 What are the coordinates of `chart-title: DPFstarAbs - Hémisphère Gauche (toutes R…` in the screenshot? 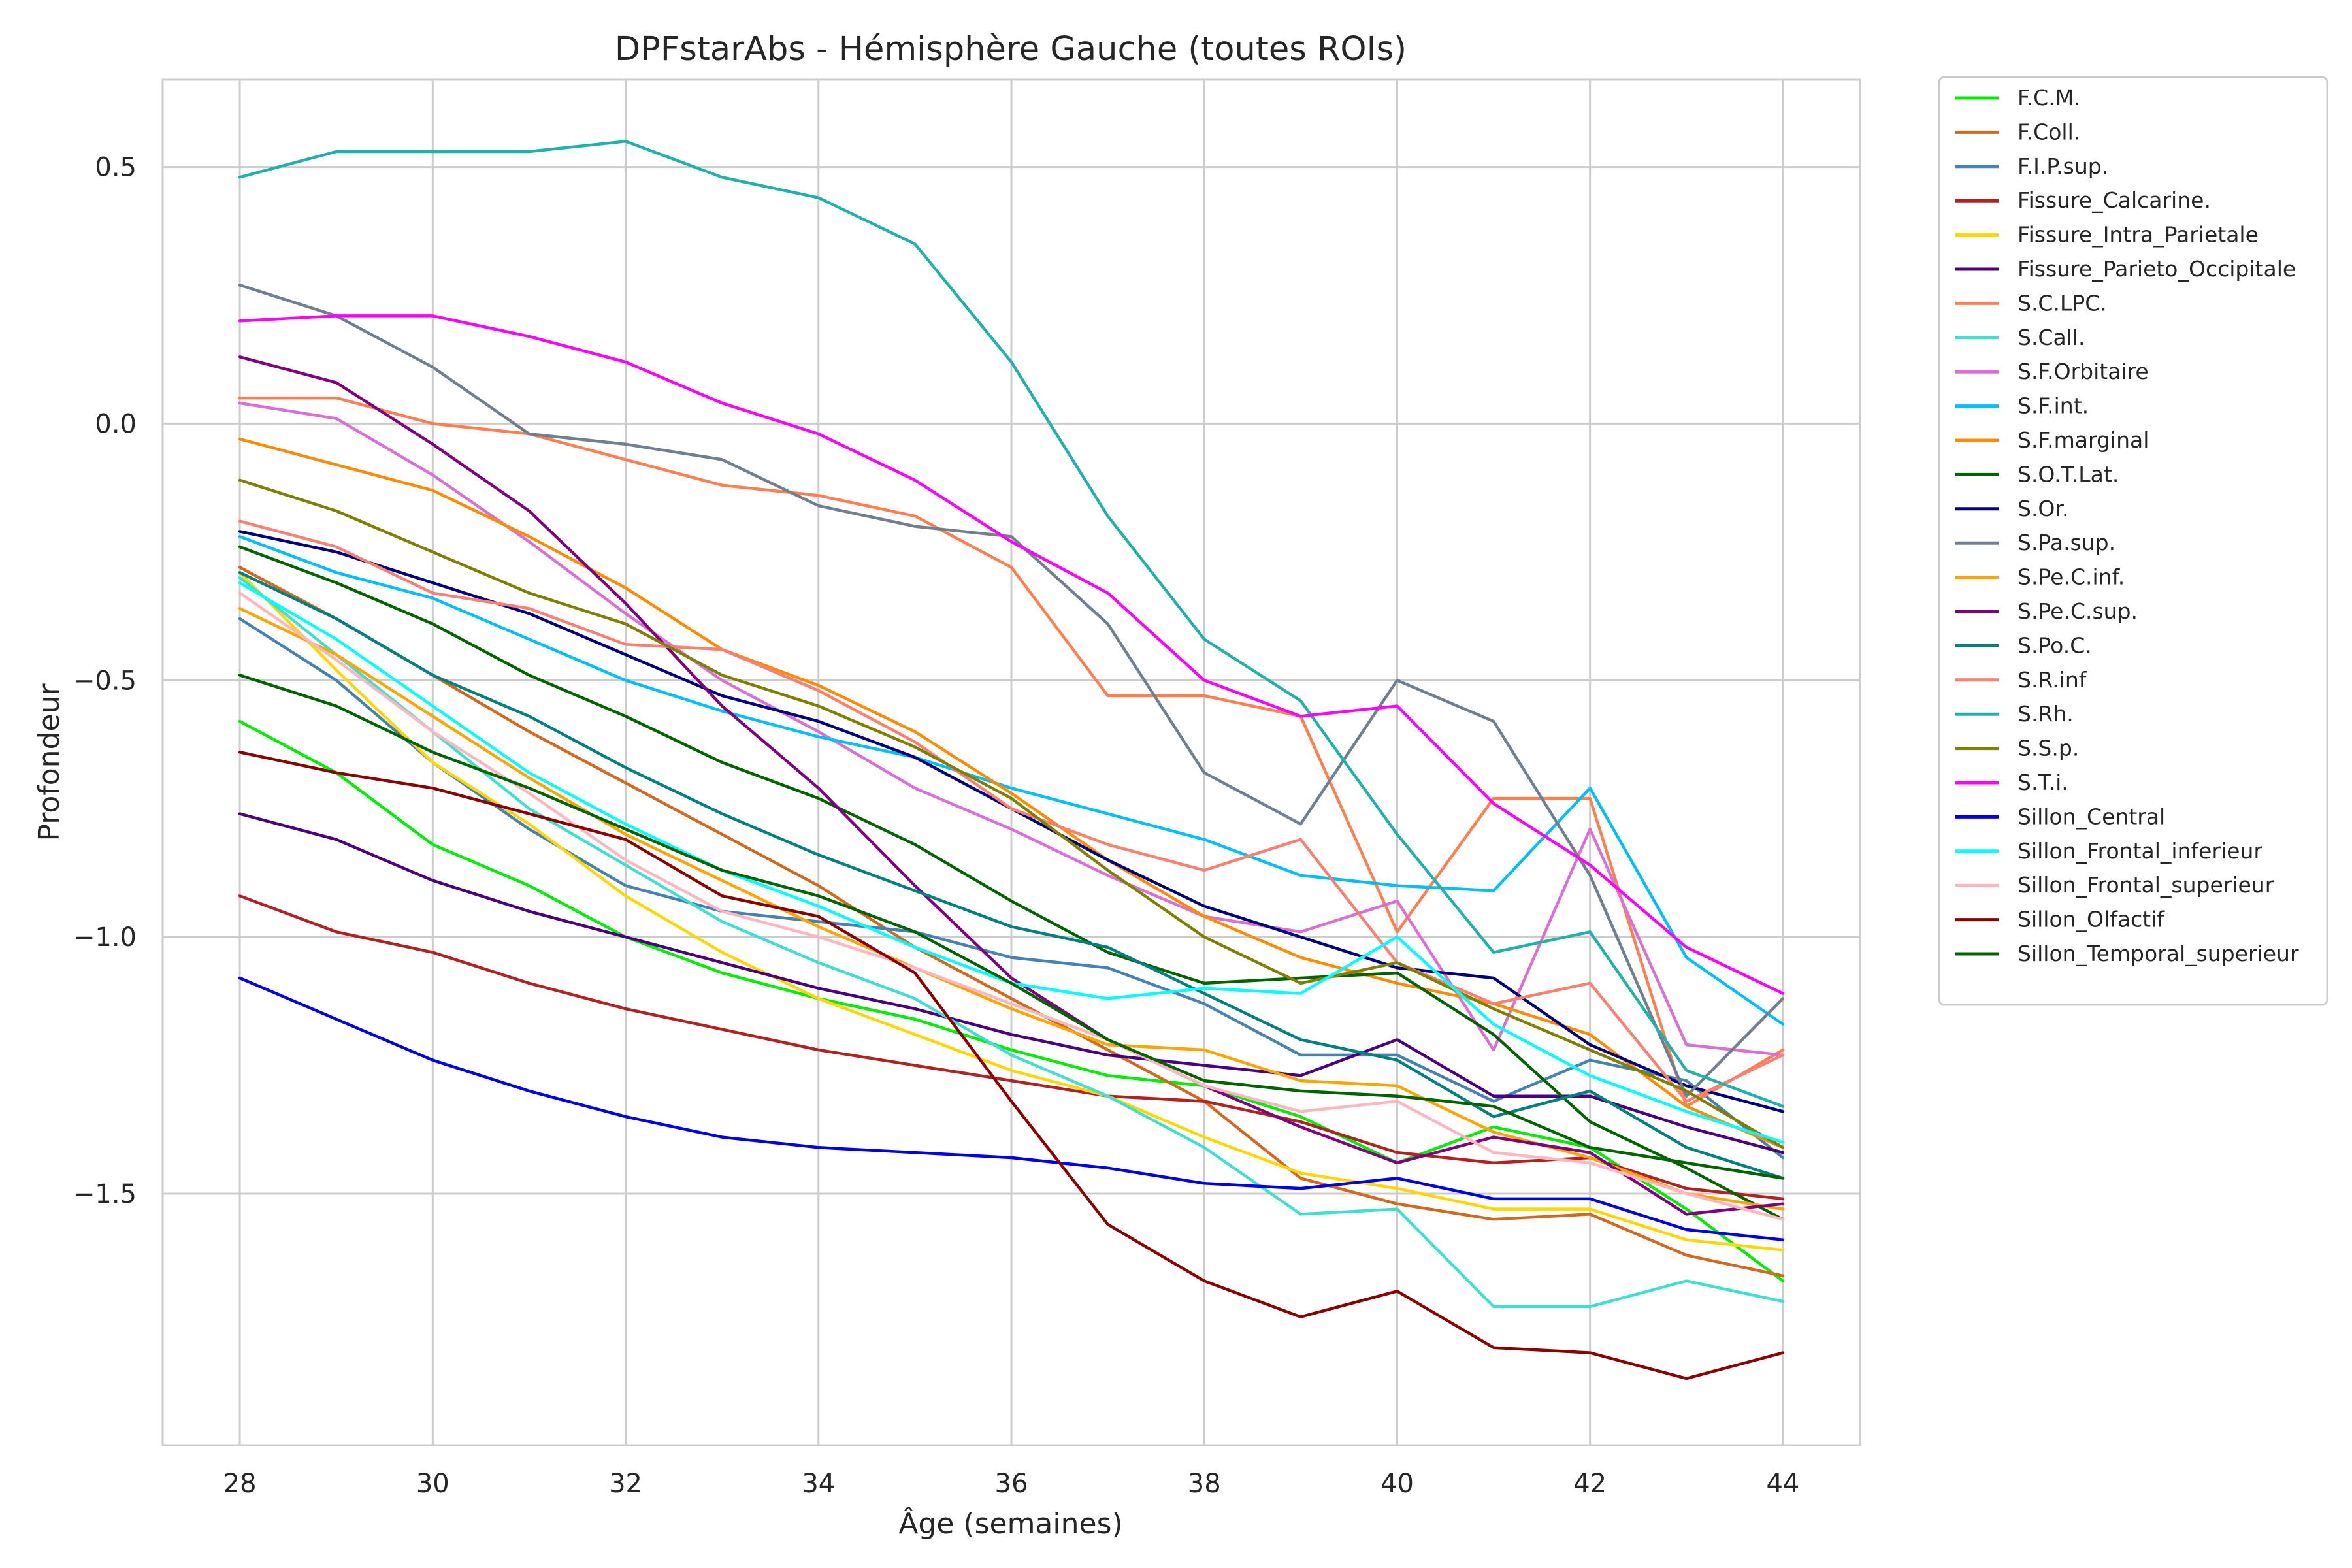 It's located at (1011, 49).